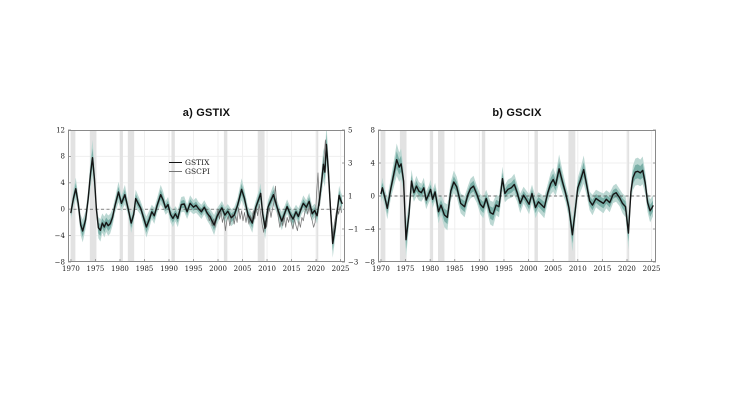 The width and height of the screenshot is (730, 410). Describe the element at coordinates (197, 162) in the screenshot. I see `legend-label-gstix: GSTIX` at that location.